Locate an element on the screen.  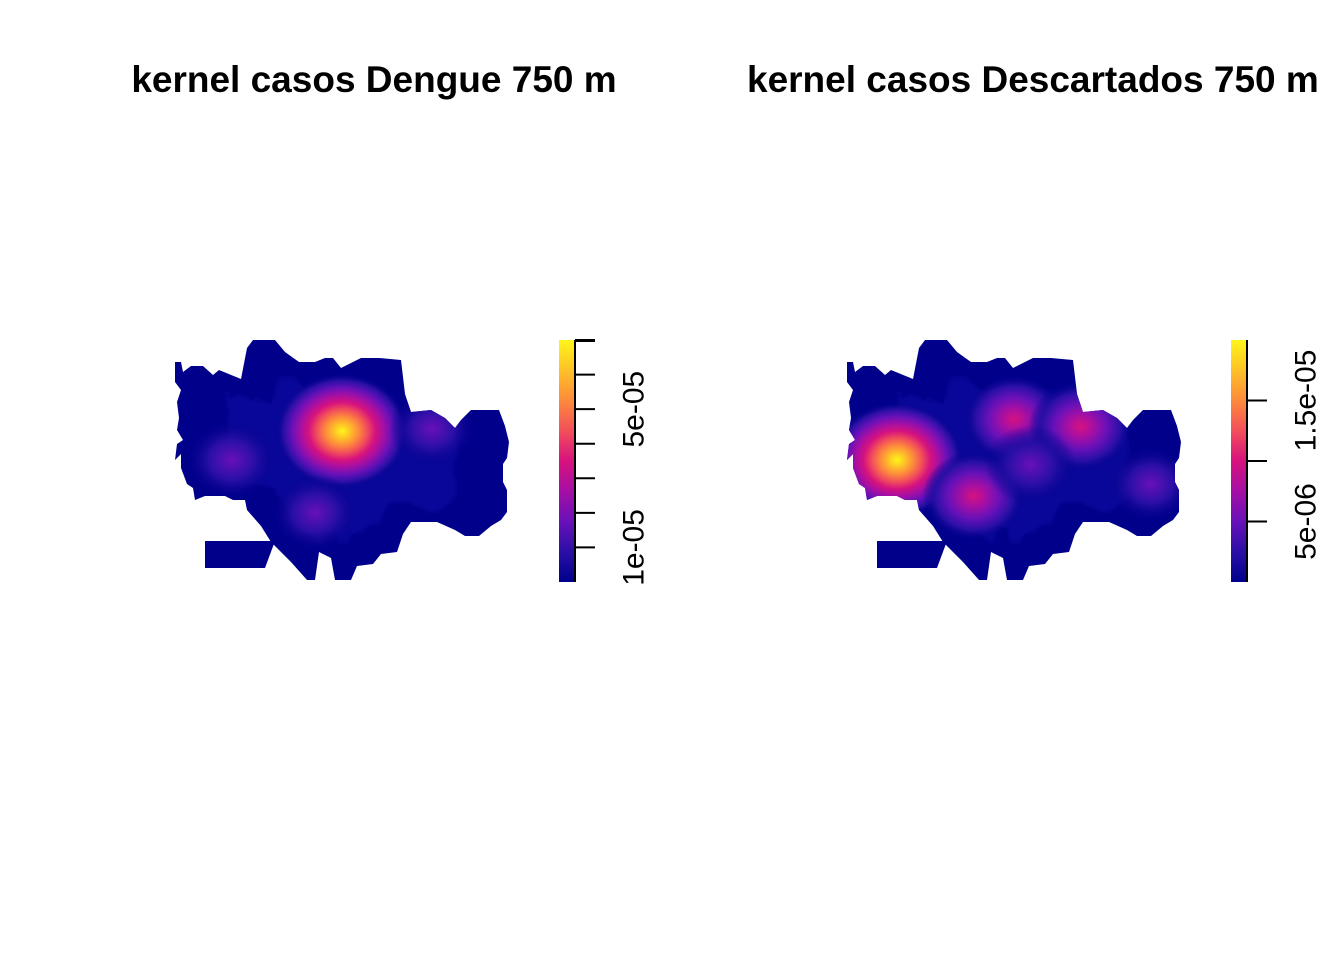
descartados-color-legend: 5e-06 1.5e-05 is located at coordinates (1277, 461).